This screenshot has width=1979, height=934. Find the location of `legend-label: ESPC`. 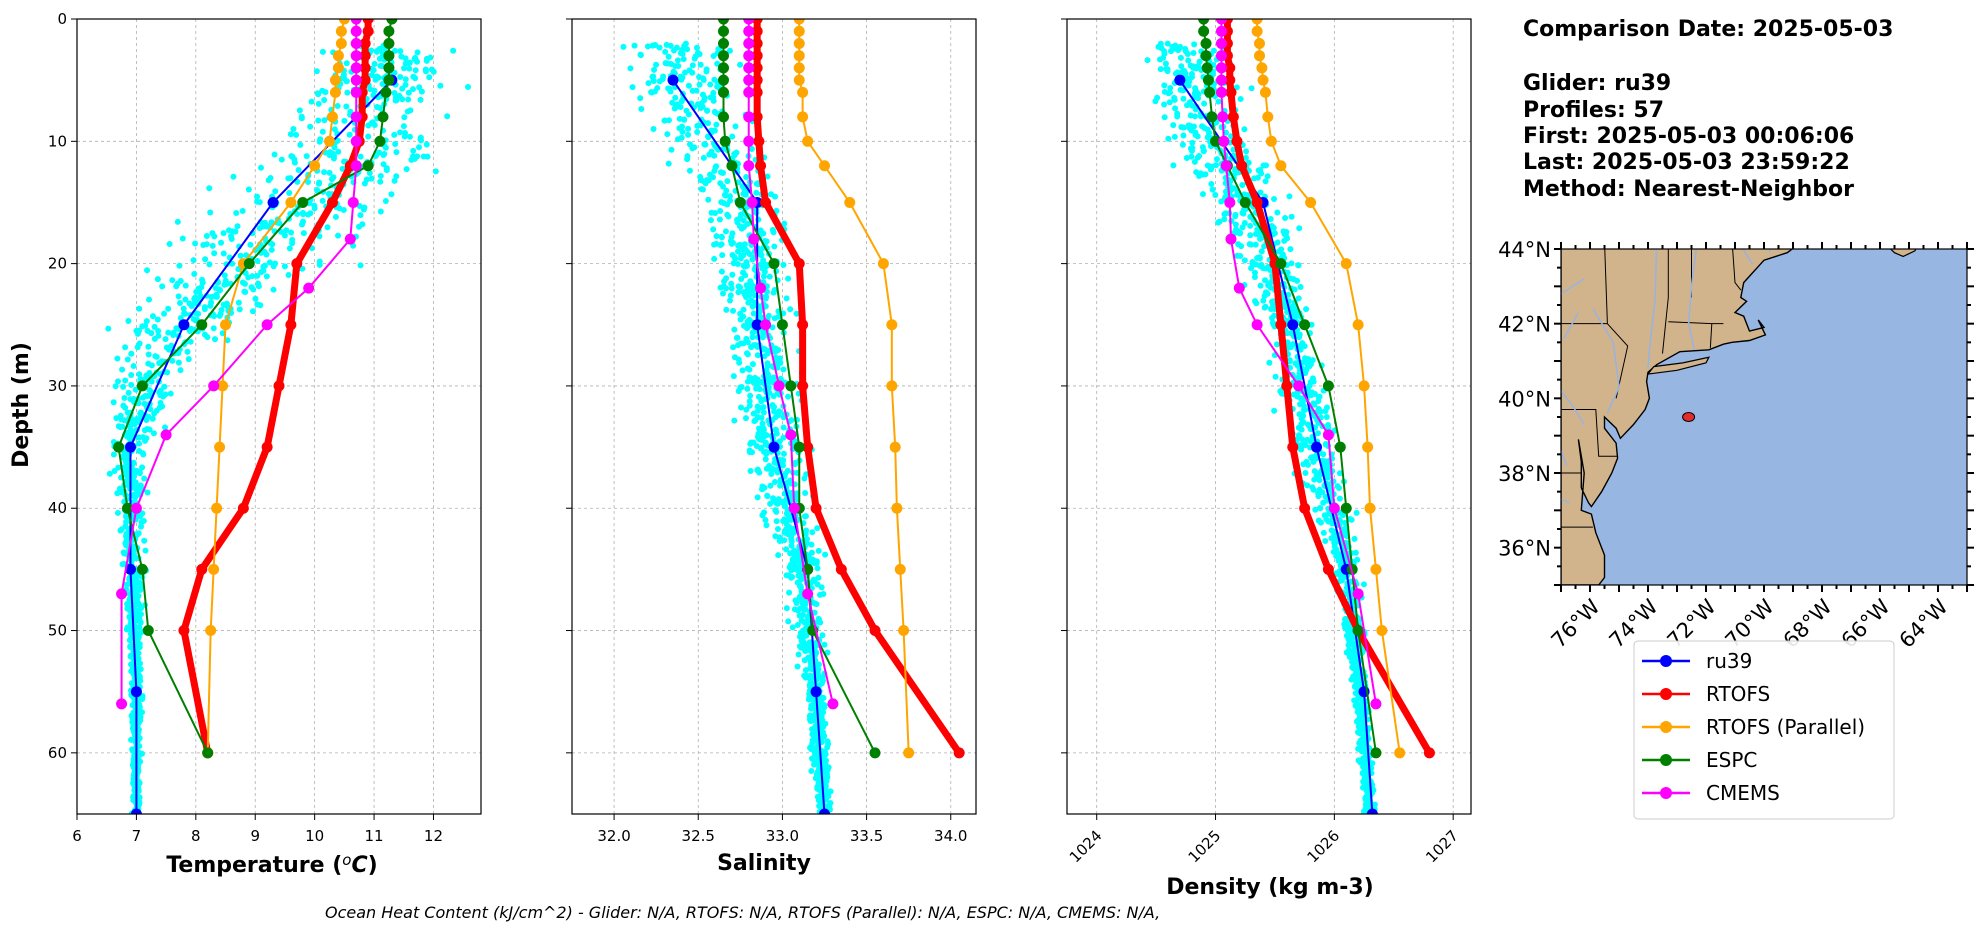

legend-label: ESPC is located at coordinates (1731, 760).